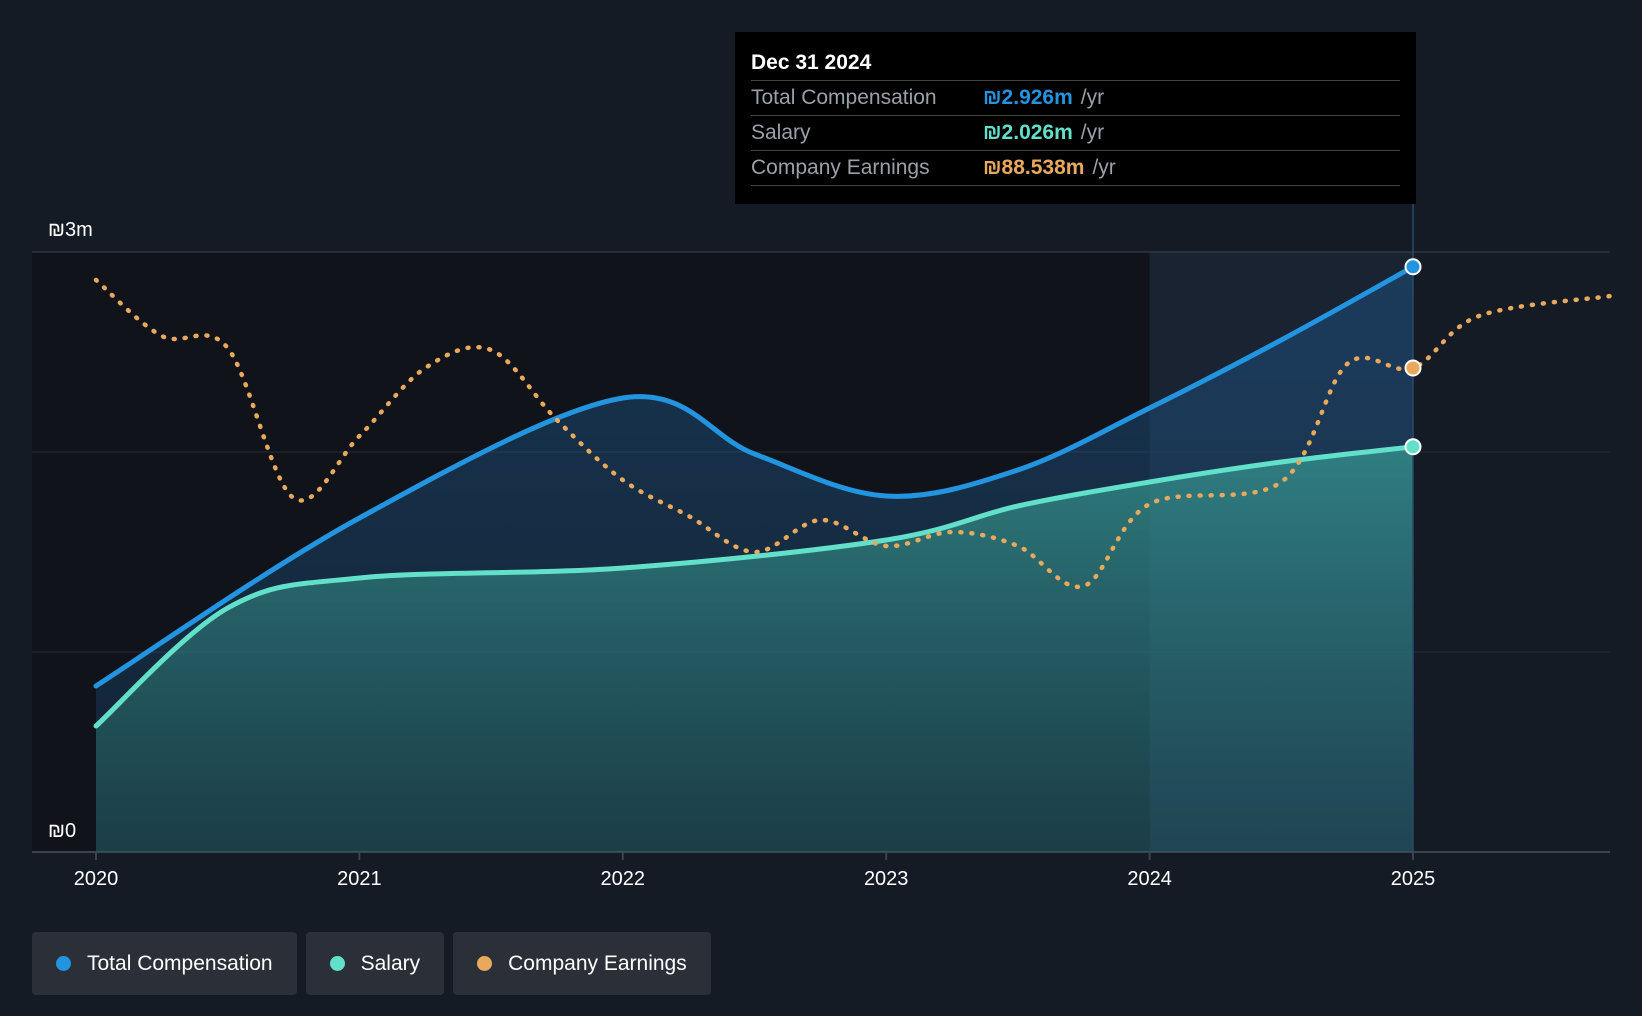  What do you see at coordinates (1075, 133) in the screenshot?
I see `tooltip-row-salary: Salary ₪2.026m /yr` at bounding box center [1075, 133].